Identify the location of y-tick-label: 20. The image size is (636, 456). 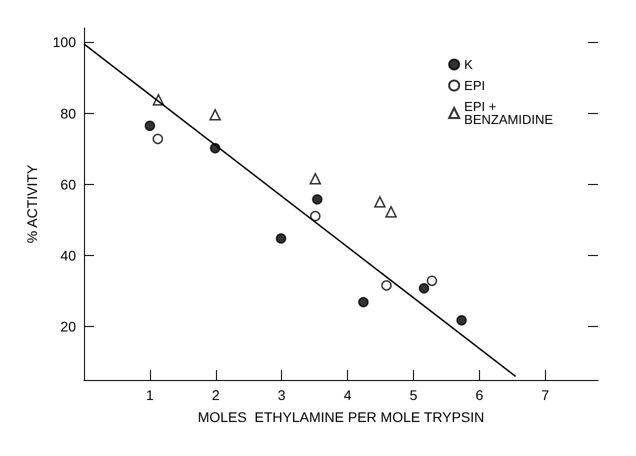
(68, 326).